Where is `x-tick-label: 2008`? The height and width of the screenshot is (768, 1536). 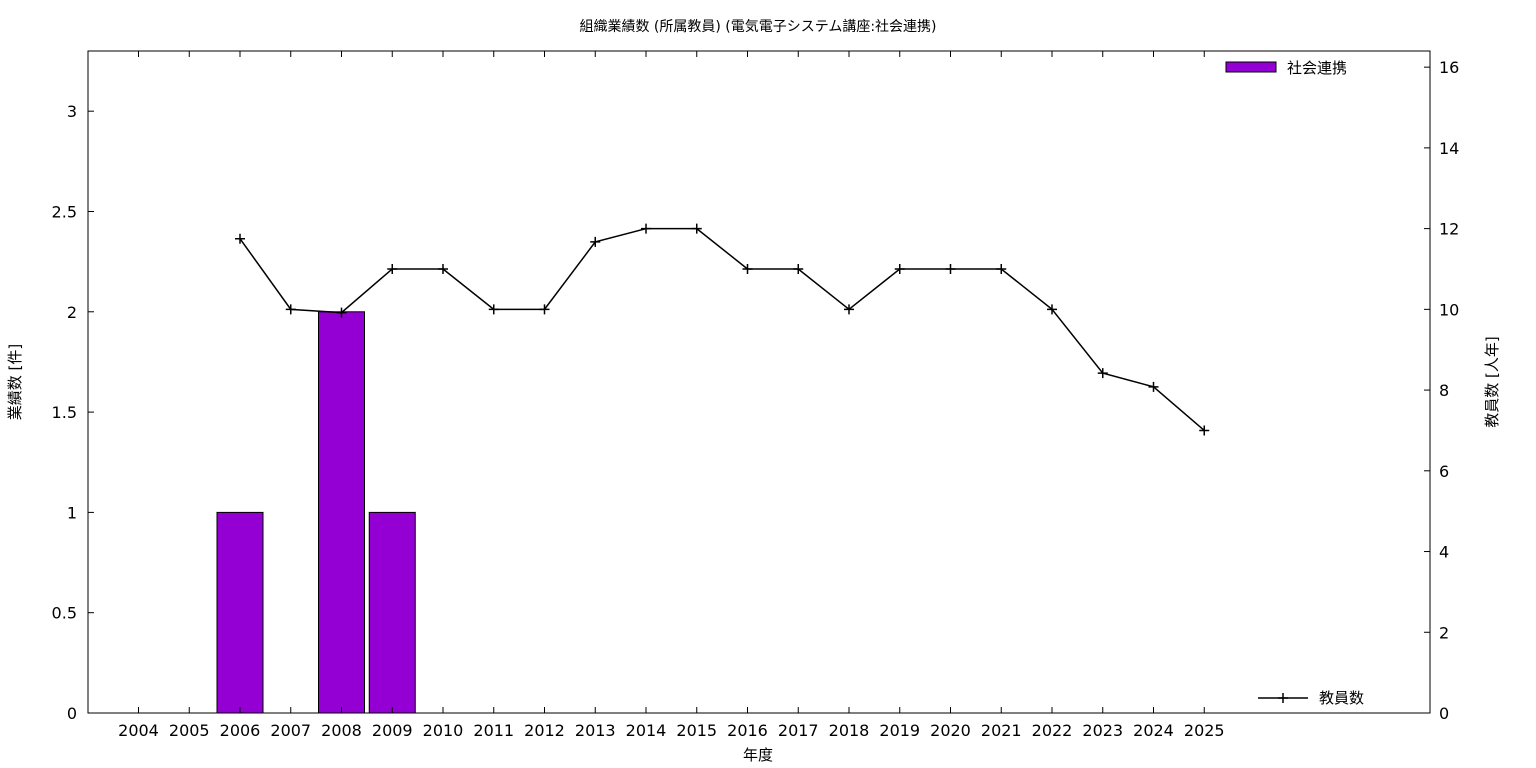
x-tick-label: 2008 is located at coordinates (341, 730).